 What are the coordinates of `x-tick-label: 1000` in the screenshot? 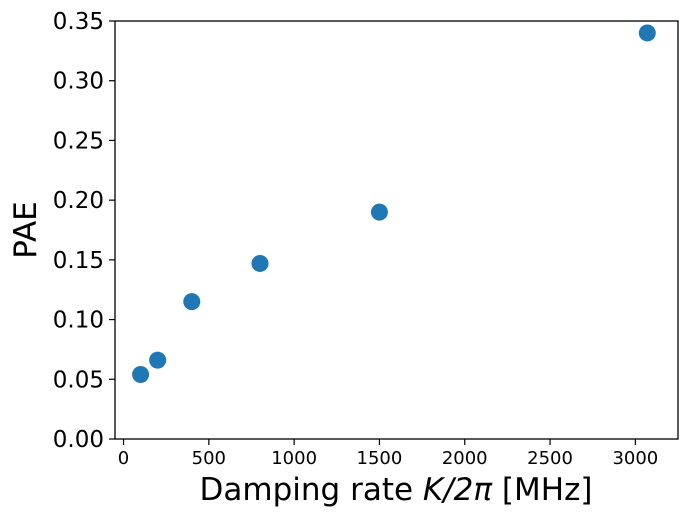 It's located at (294, 458).